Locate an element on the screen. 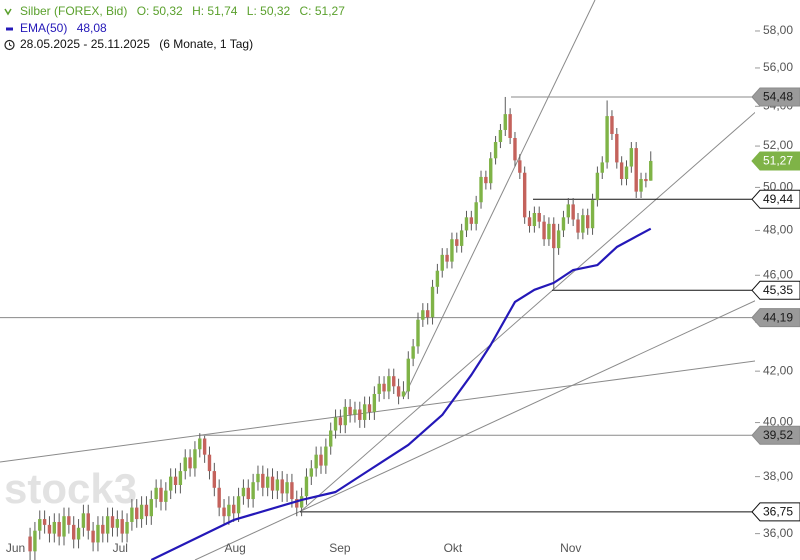  level-labels: 54,48 51,27 49,44 45,35 44,19 39,52 36,75 is located at coordinates (775, 304).